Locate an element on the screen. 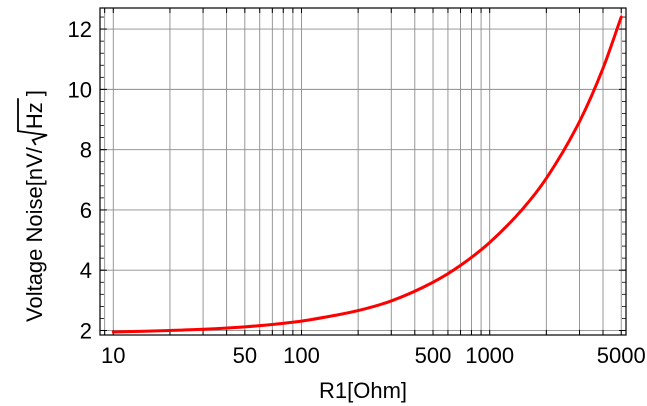 This screenshot has height=406, width=647. y-tick-label: 10 is located at coordinates (80, 89).